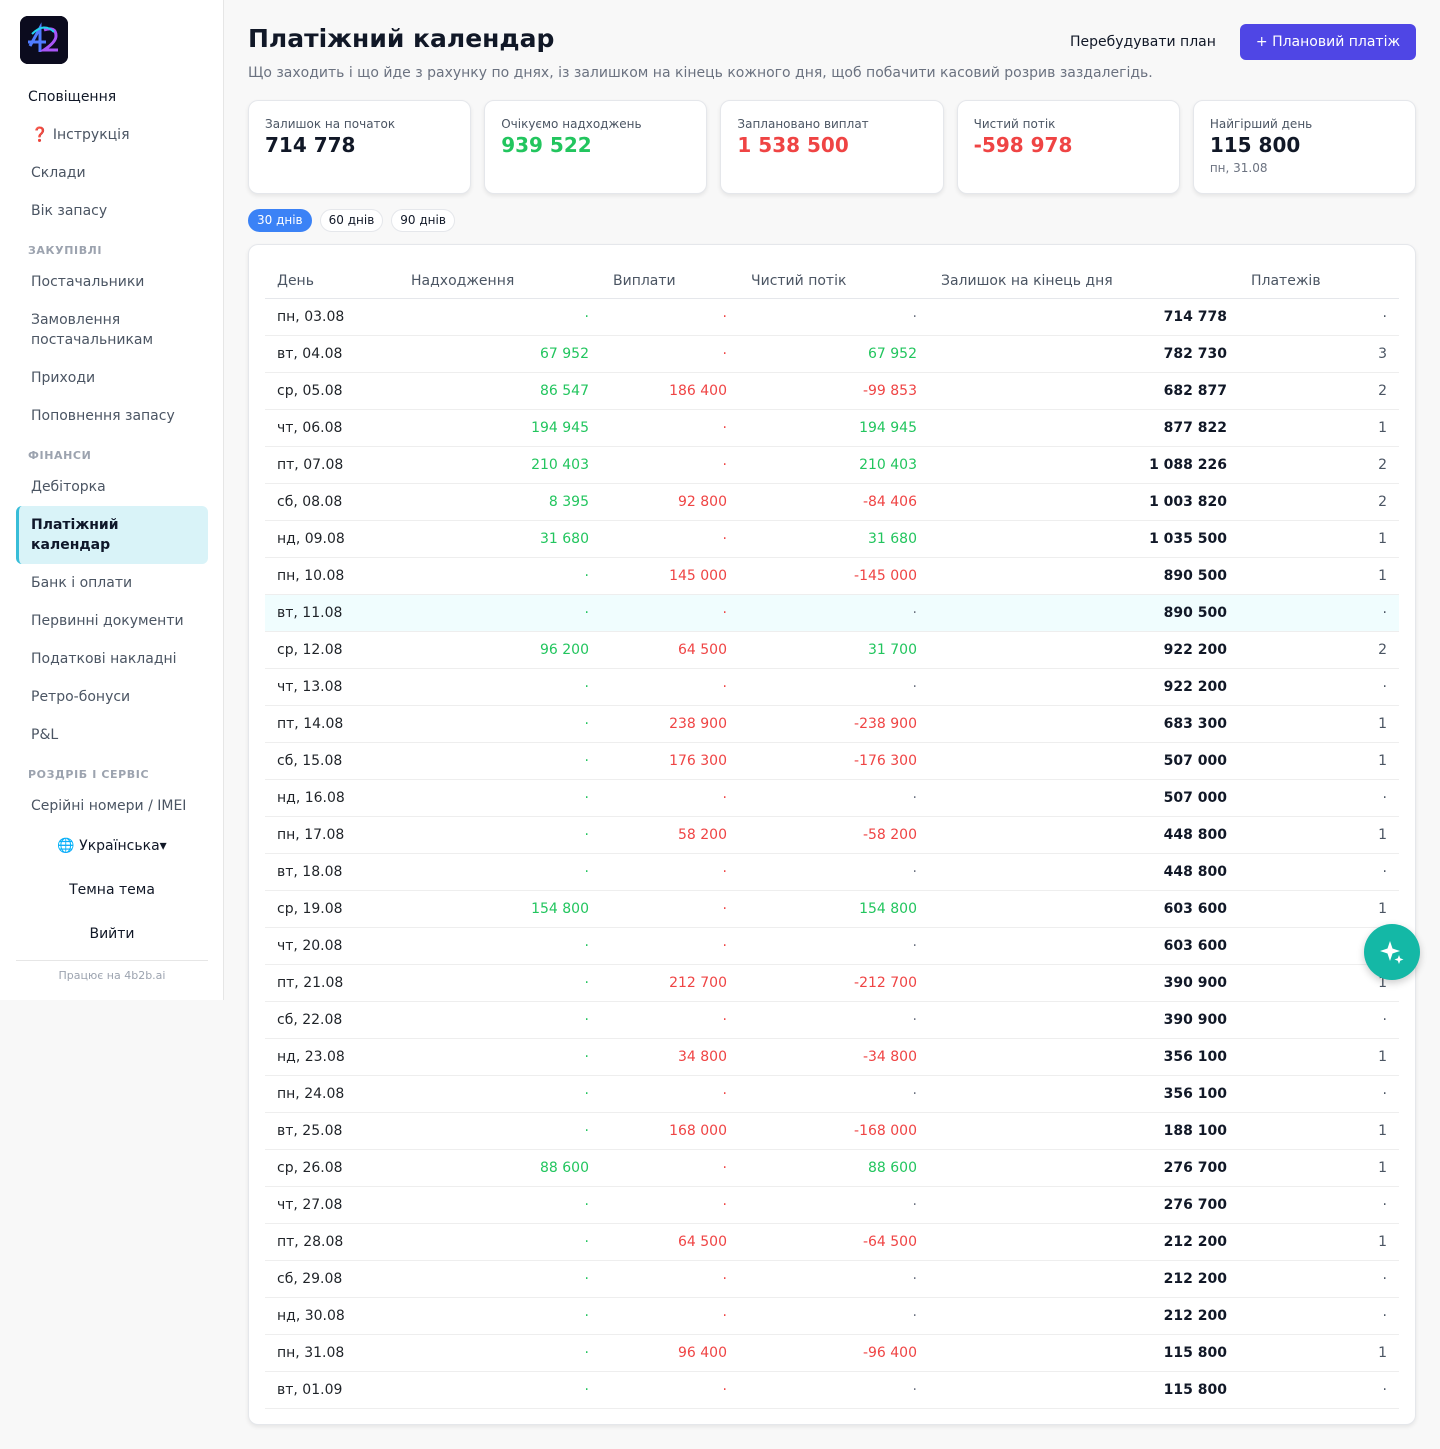 The image size is (1440, 1449). Describe the element at coordinates (112, 890) in the screenshot. I see `dark-theme-toggle: Темна тема` at that location.